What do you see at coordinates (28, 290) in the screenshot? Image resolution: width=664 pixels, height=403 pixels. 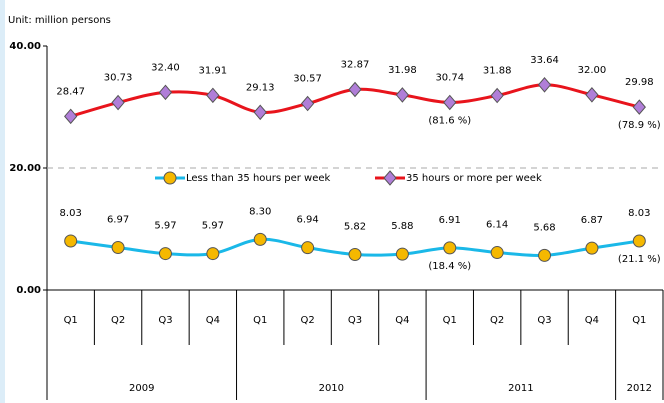 I see `y-tick-label: 0.00` at bounding box center [28, 290].